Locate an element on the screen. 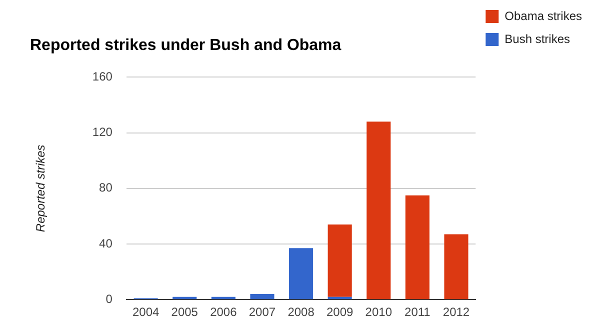 This screenshot has height=332, width=600. x-tick-label: 2005 is located at coordinates (184, 312).